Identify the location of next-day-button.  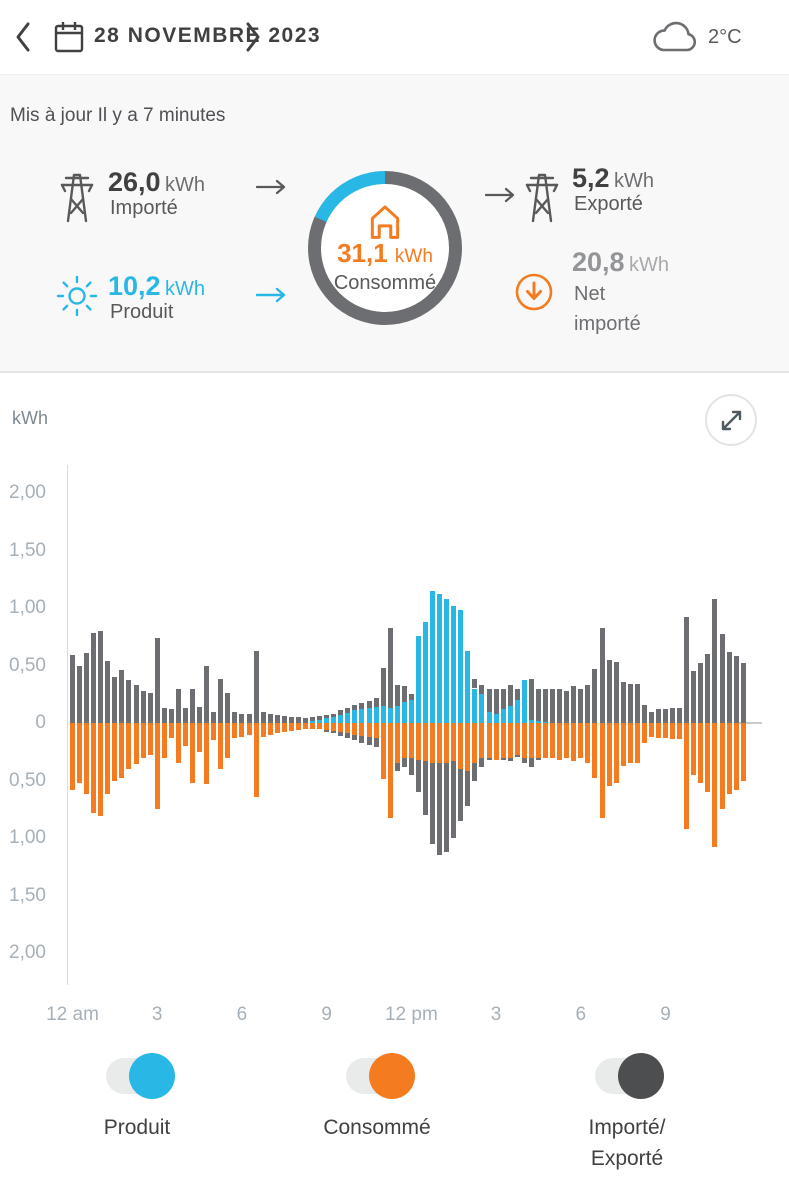
(253, 37).